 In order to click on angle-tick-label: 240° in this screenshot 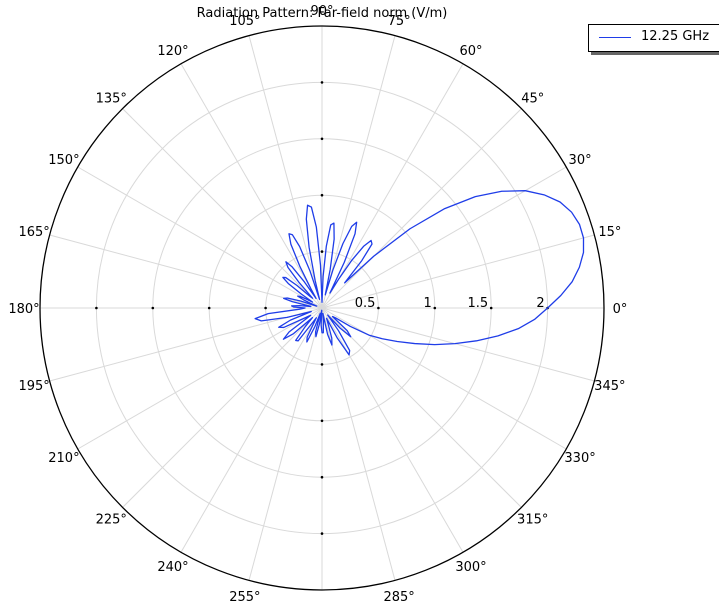, I will do `click(172, 567)`.